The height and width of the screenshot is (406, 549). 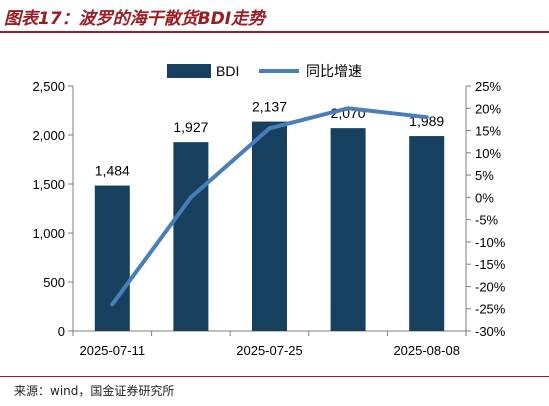 What do you see at coordinates (490, 264) in the screenshot?
I see `right-axis-tick-label: -15%` at bounding box center [490, 264].